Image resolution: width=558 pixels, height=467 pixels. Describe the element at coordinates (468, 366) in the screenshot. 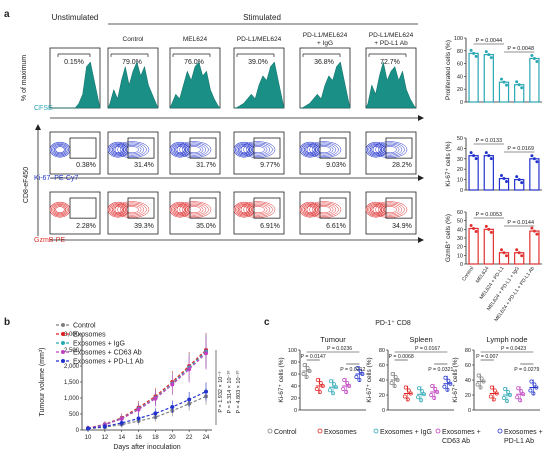

I see `scatter-ytick-label: 60` at that location.